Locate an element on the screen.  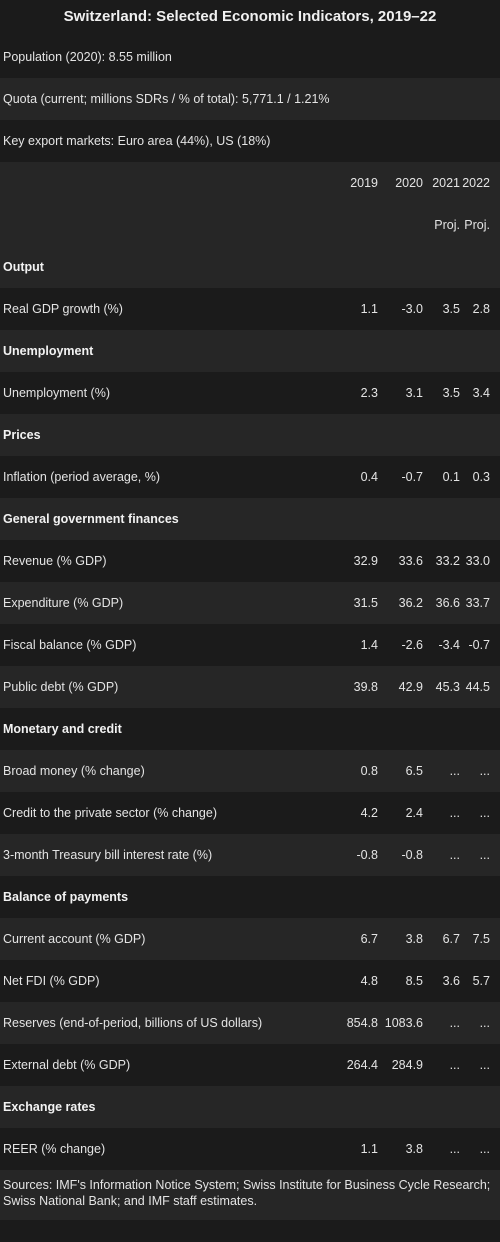
value-cell-2020: -0.7 is located at coordinates (412, 477).